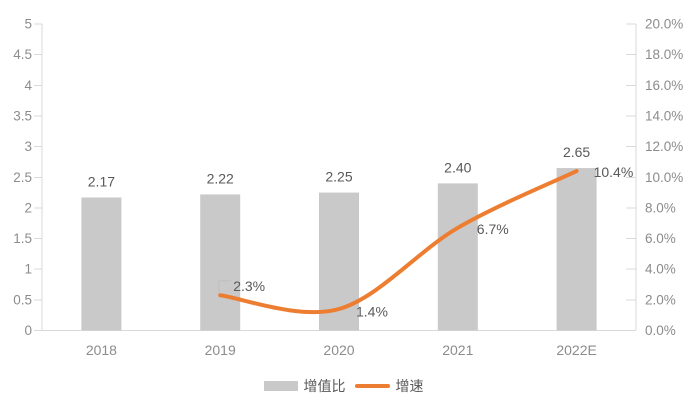 This screenshot has width=687, height=407. I want to click on left-axis-tick-label: 4, so click(28, 85).